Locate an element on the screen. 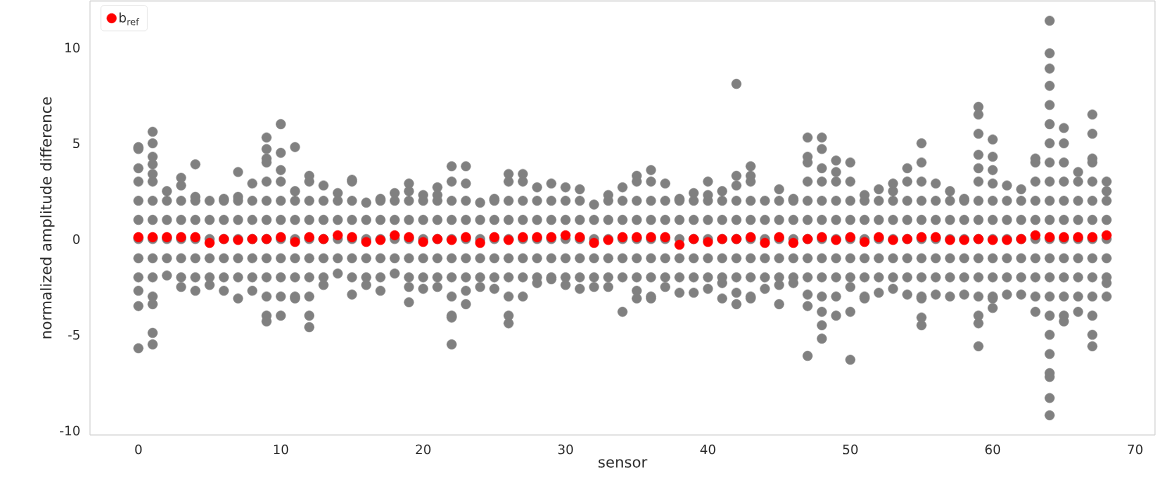 The width and height of the screenshot is (1159, 497). y-tick-label: 0 is located at coordinates (76, 239).